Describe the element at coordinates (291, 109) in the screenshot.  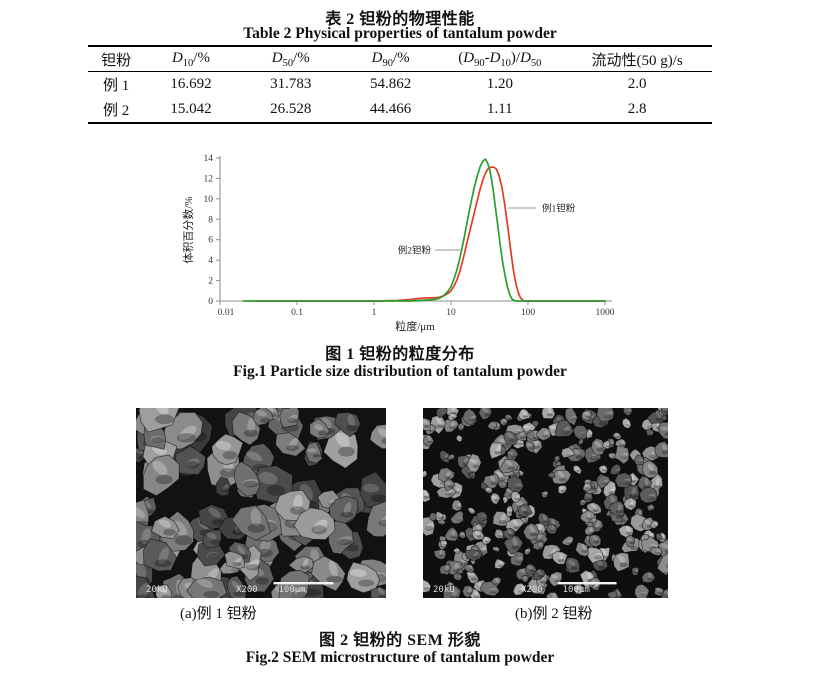
I see `table-cell: 26.528` at that location.